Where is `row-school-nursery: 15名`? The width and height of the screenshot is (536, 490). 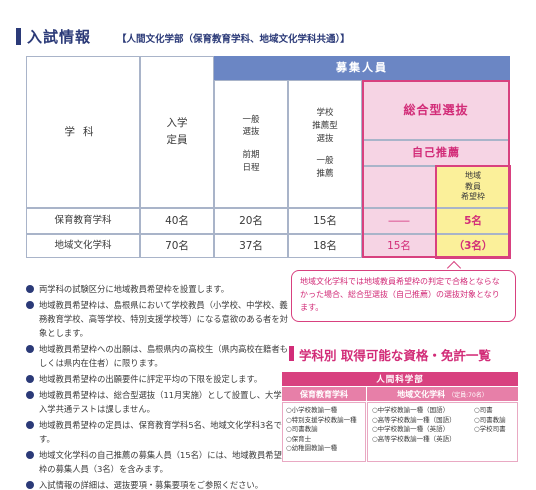 row-school-nursery: 15名 is located at coordinates (325, 221).